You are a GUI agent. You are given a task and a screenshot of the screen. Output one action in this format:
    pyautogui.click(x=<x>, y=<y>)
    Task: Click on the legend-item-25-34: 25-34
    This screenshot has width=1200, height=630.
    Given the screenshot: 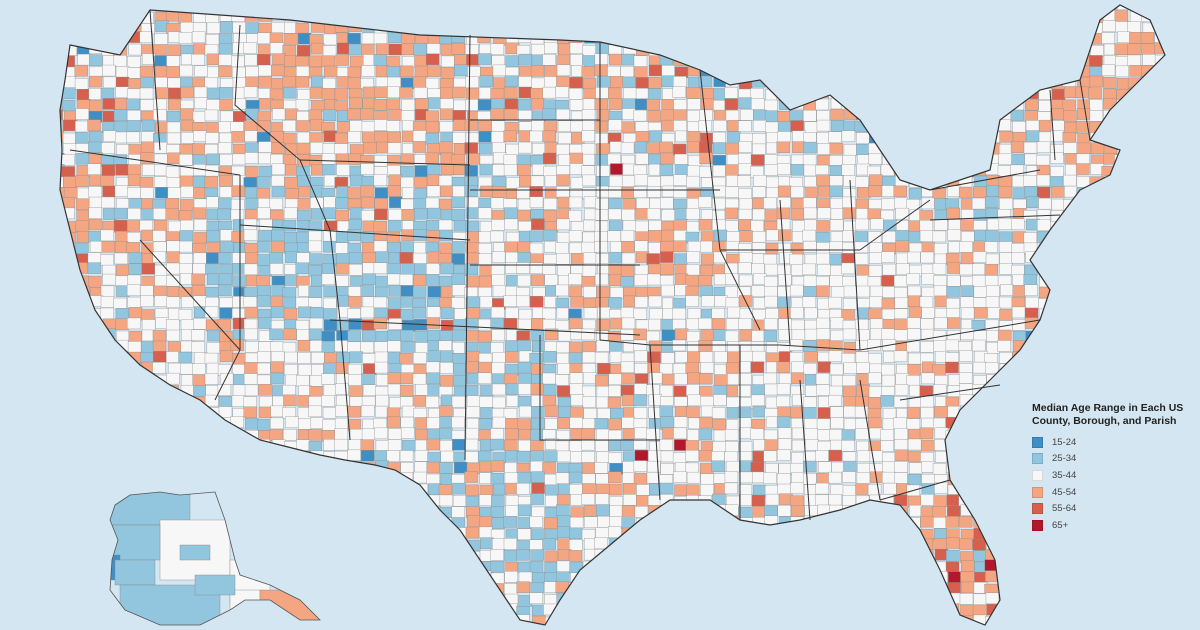 What is the action you would take?
    pyautogui.click(x=1114, y=459)
    